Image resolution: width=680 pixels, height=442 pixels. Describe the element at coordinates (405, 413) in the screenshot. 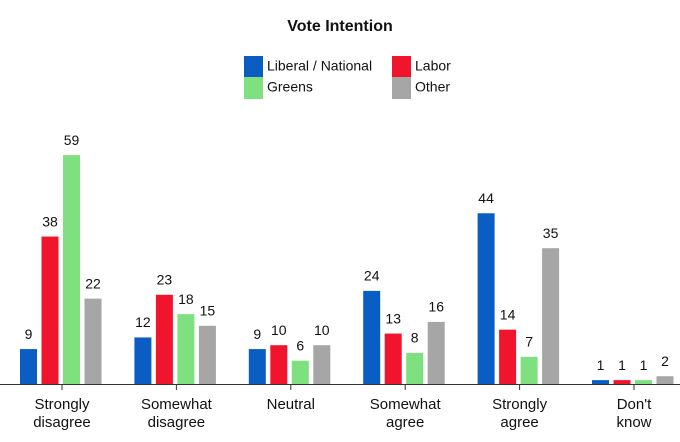

I see `x-tick-label: Somewhat agree` at that location.